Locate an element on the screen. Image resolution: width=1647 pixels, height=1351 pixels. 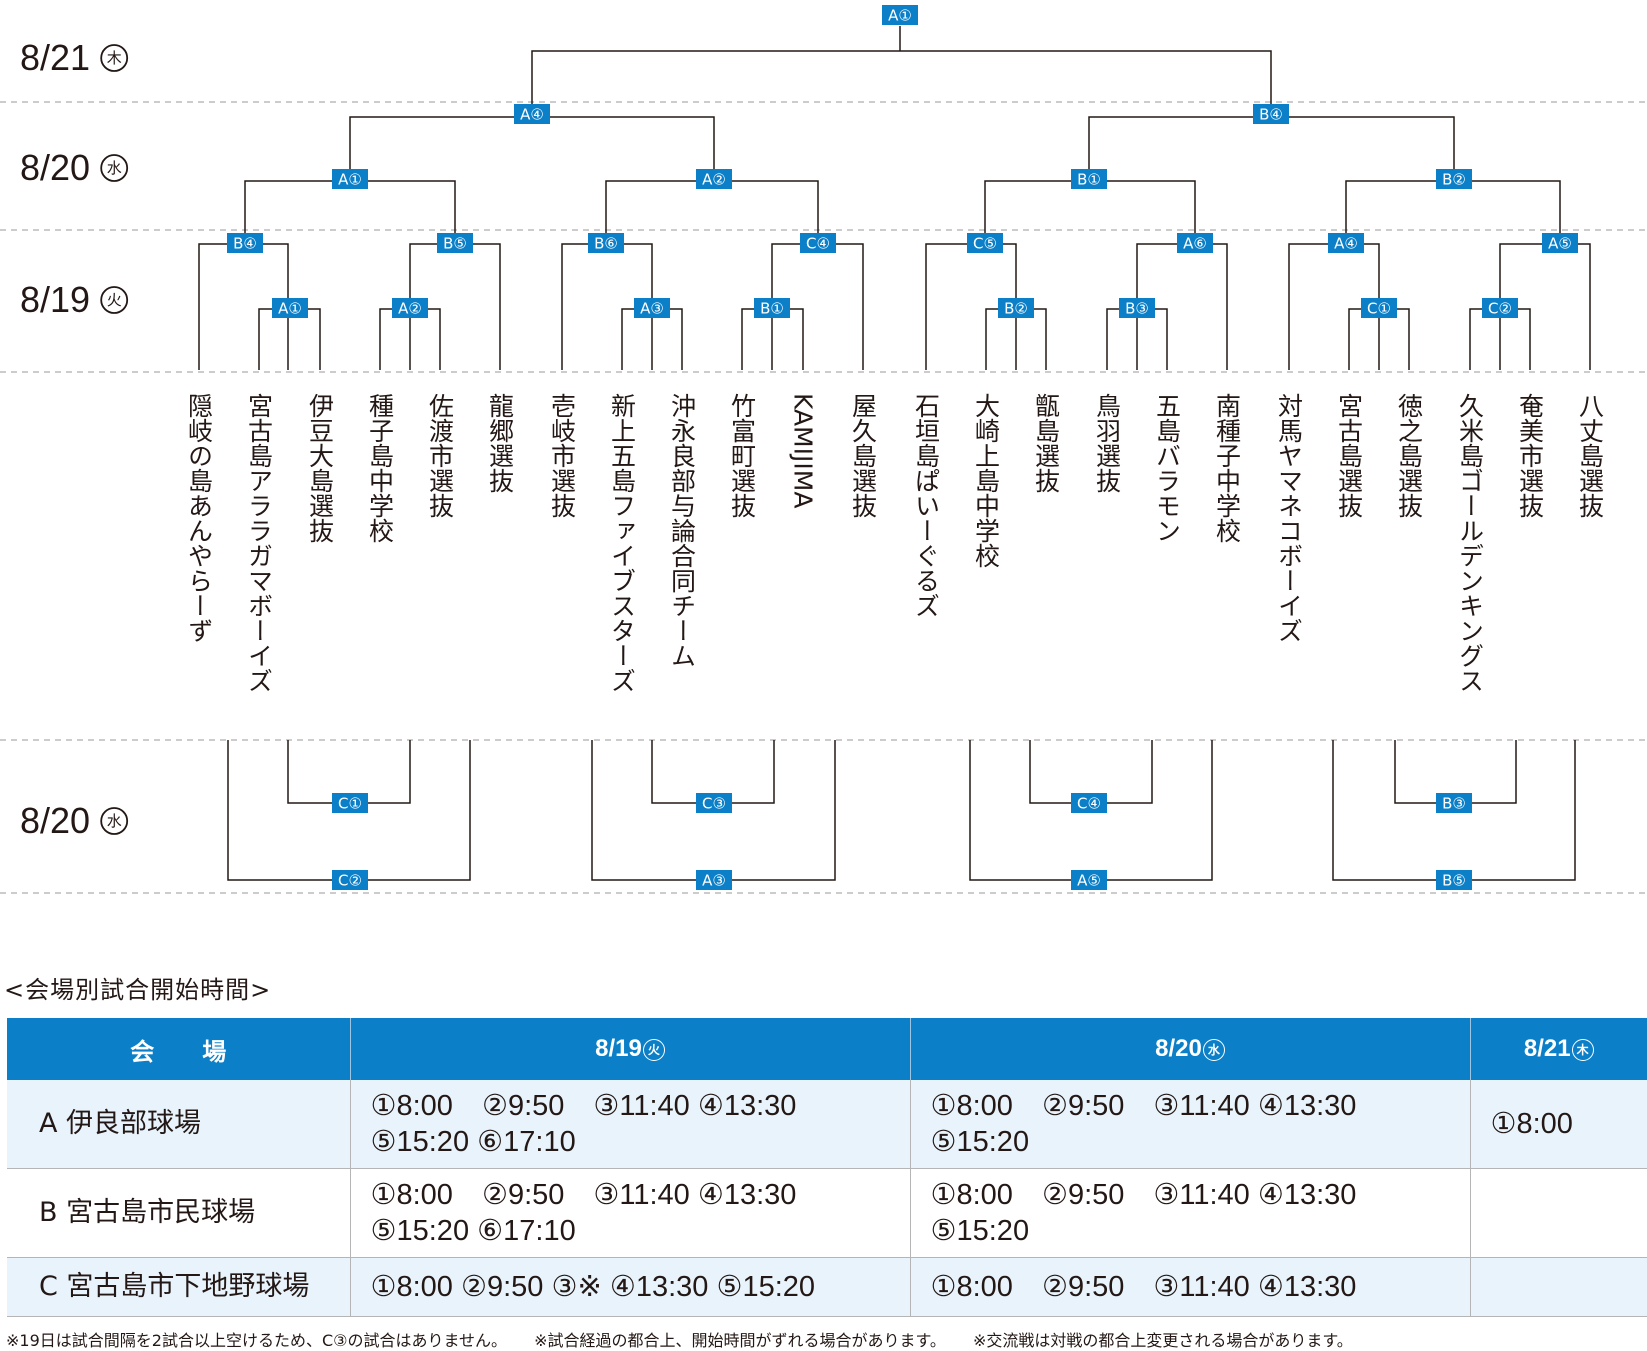
quarterfinal-badge: B① is located at coordinates (1089, 179).